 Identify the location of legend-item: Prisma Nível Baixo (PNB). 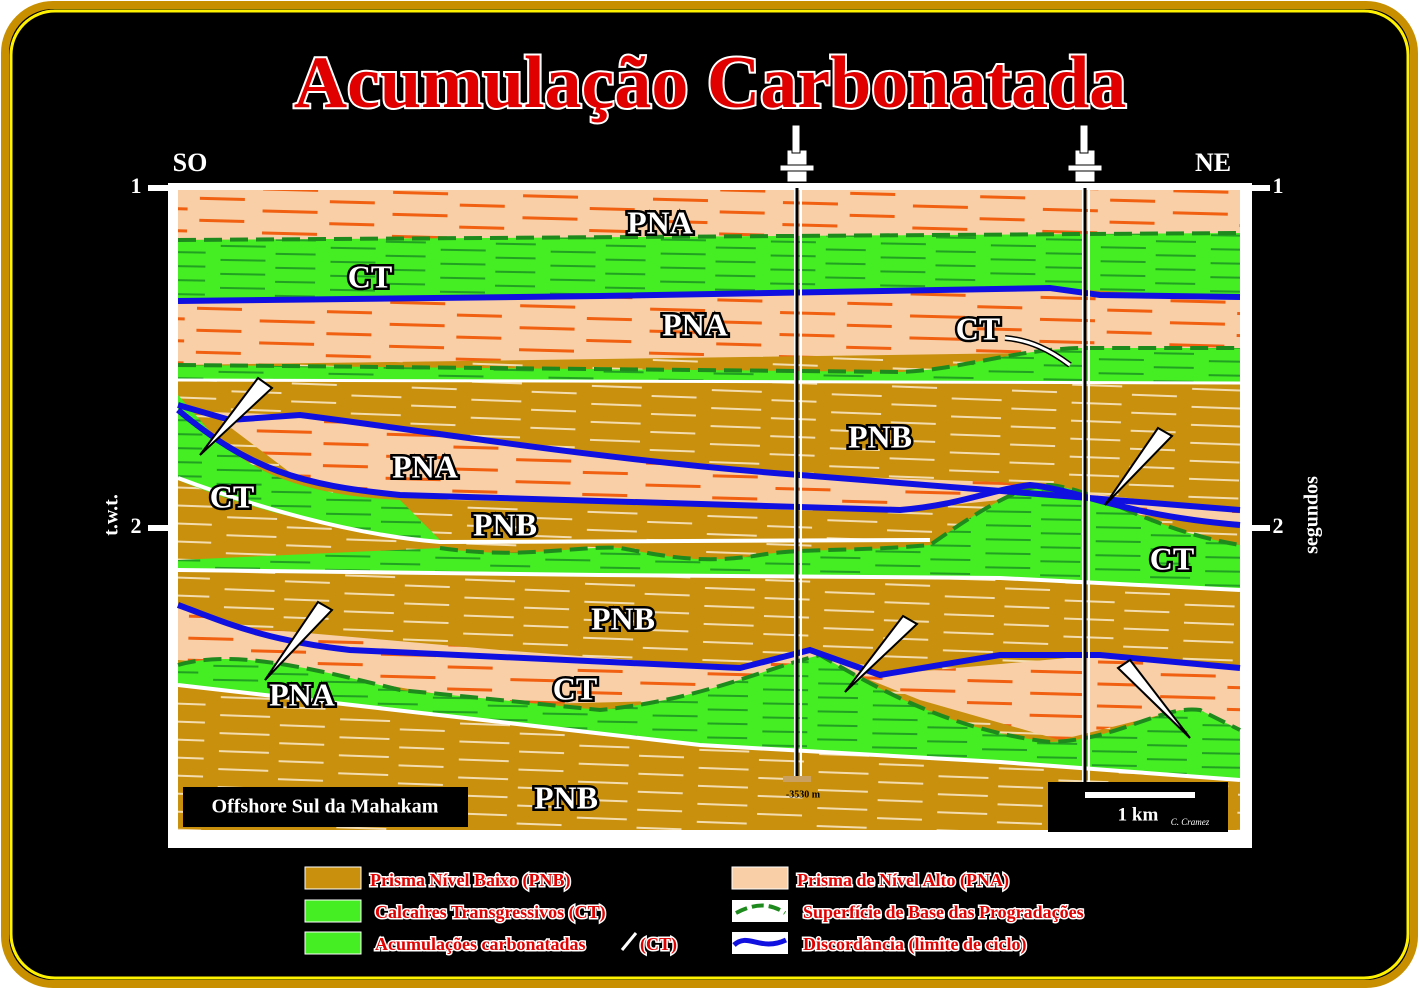
(470, 880).